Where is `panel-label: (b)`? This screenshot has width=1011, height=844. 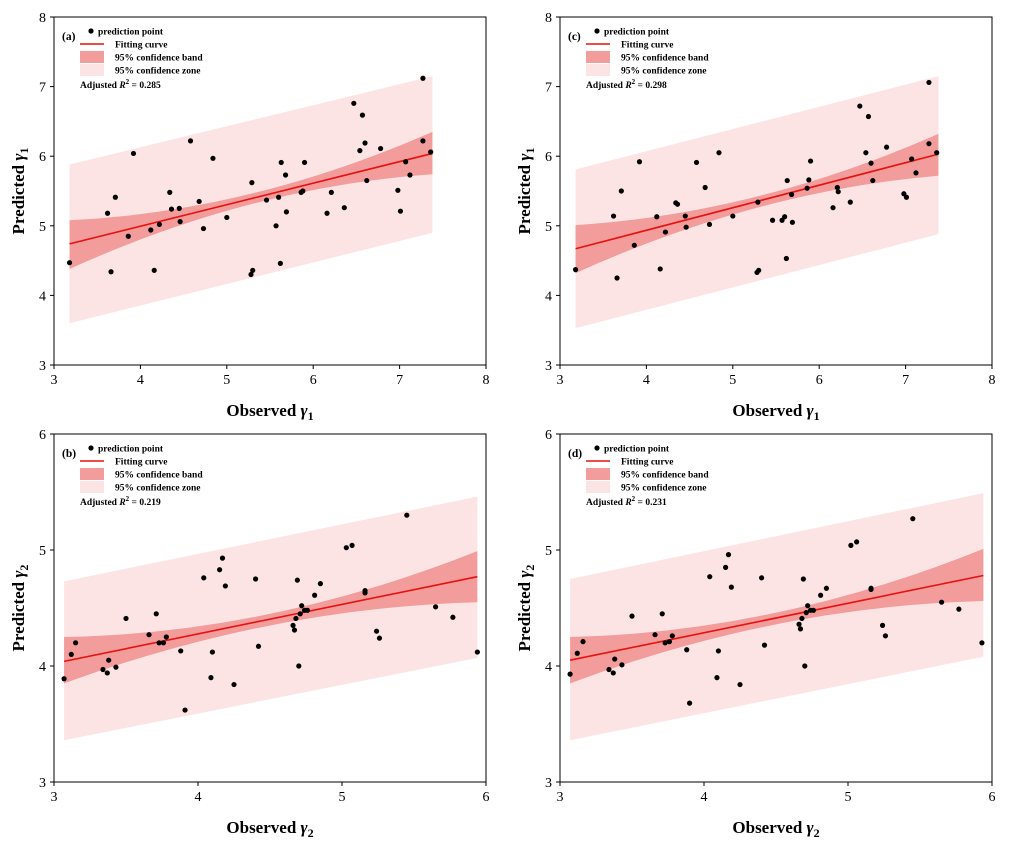
panel-label: (b) is located at coordinates (69, 454).